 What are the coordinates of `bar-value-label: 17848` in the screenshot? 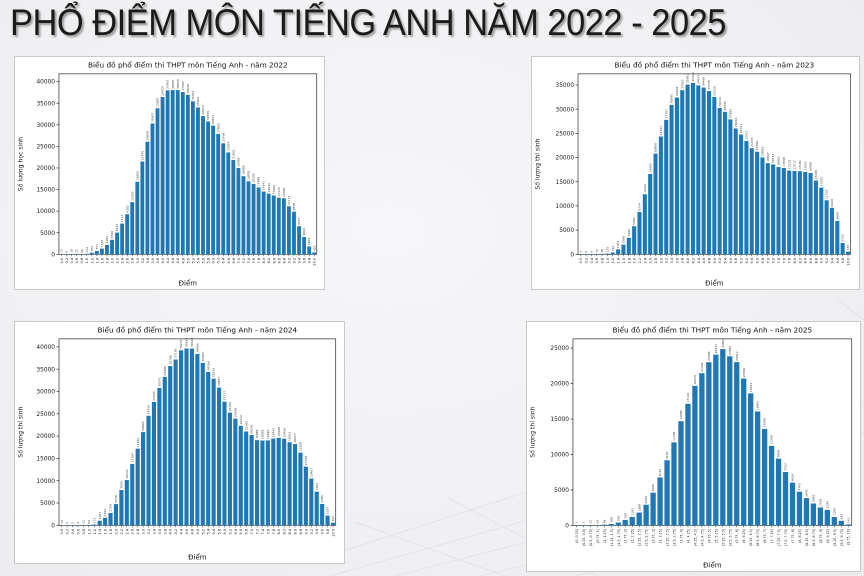 It's located at (784, 162).